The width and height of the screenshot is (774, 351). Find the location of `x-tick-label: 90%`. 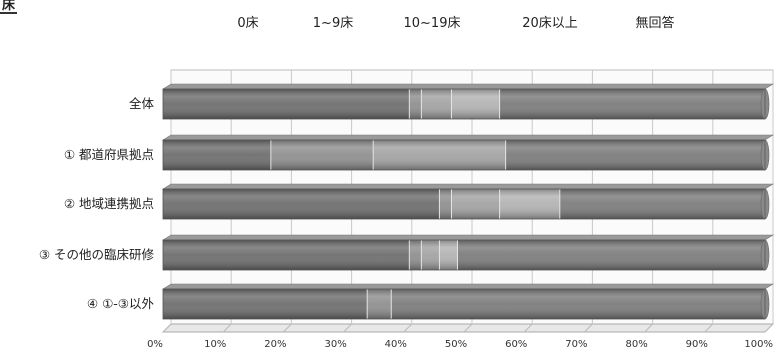

x-tick-label: 90% is located at coordinates (697, 344).